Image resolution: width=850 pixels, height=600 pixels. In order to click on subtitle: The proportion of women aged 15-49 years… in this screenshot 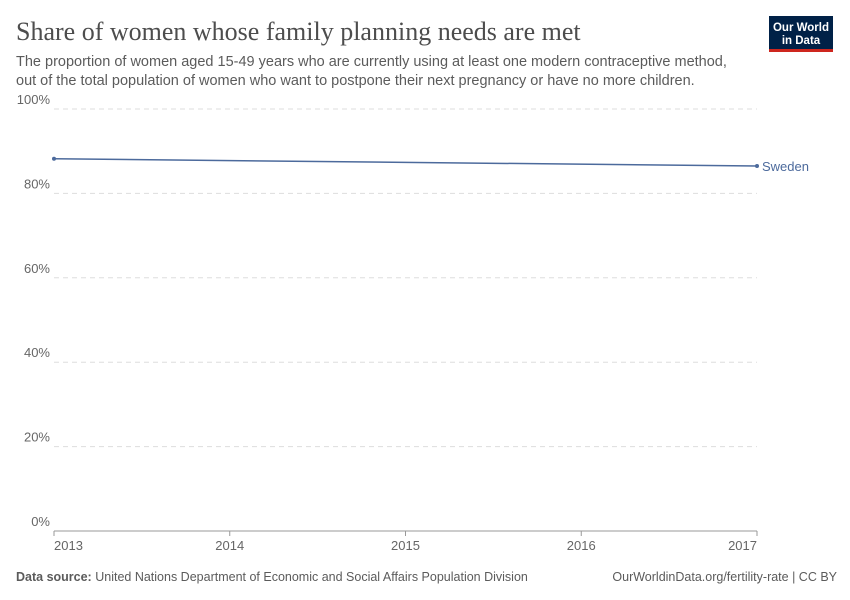, I will do `click(371, 62)`.